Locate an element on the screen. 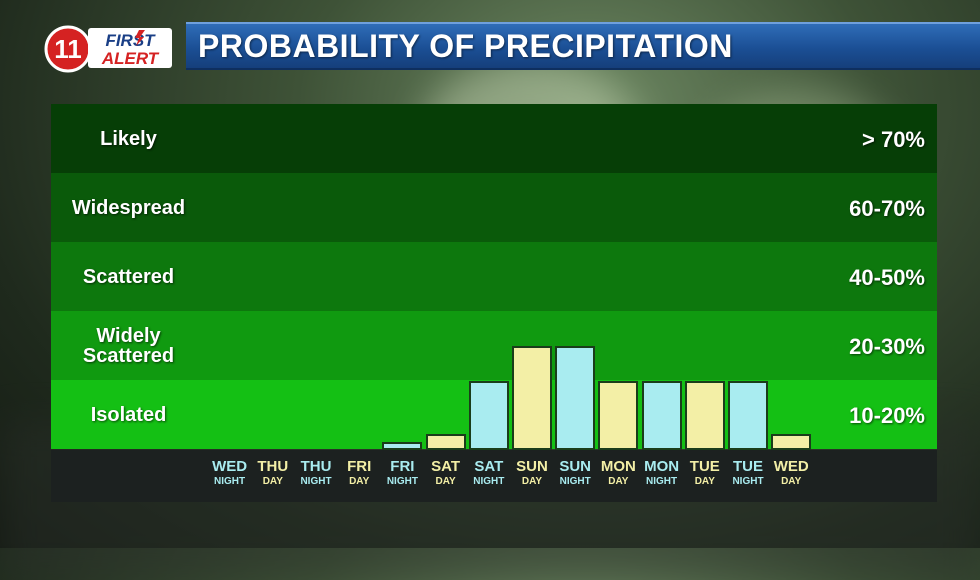 This screenshot has width=980, height=580. bar-sun-night is located at coordinates (575, 398).